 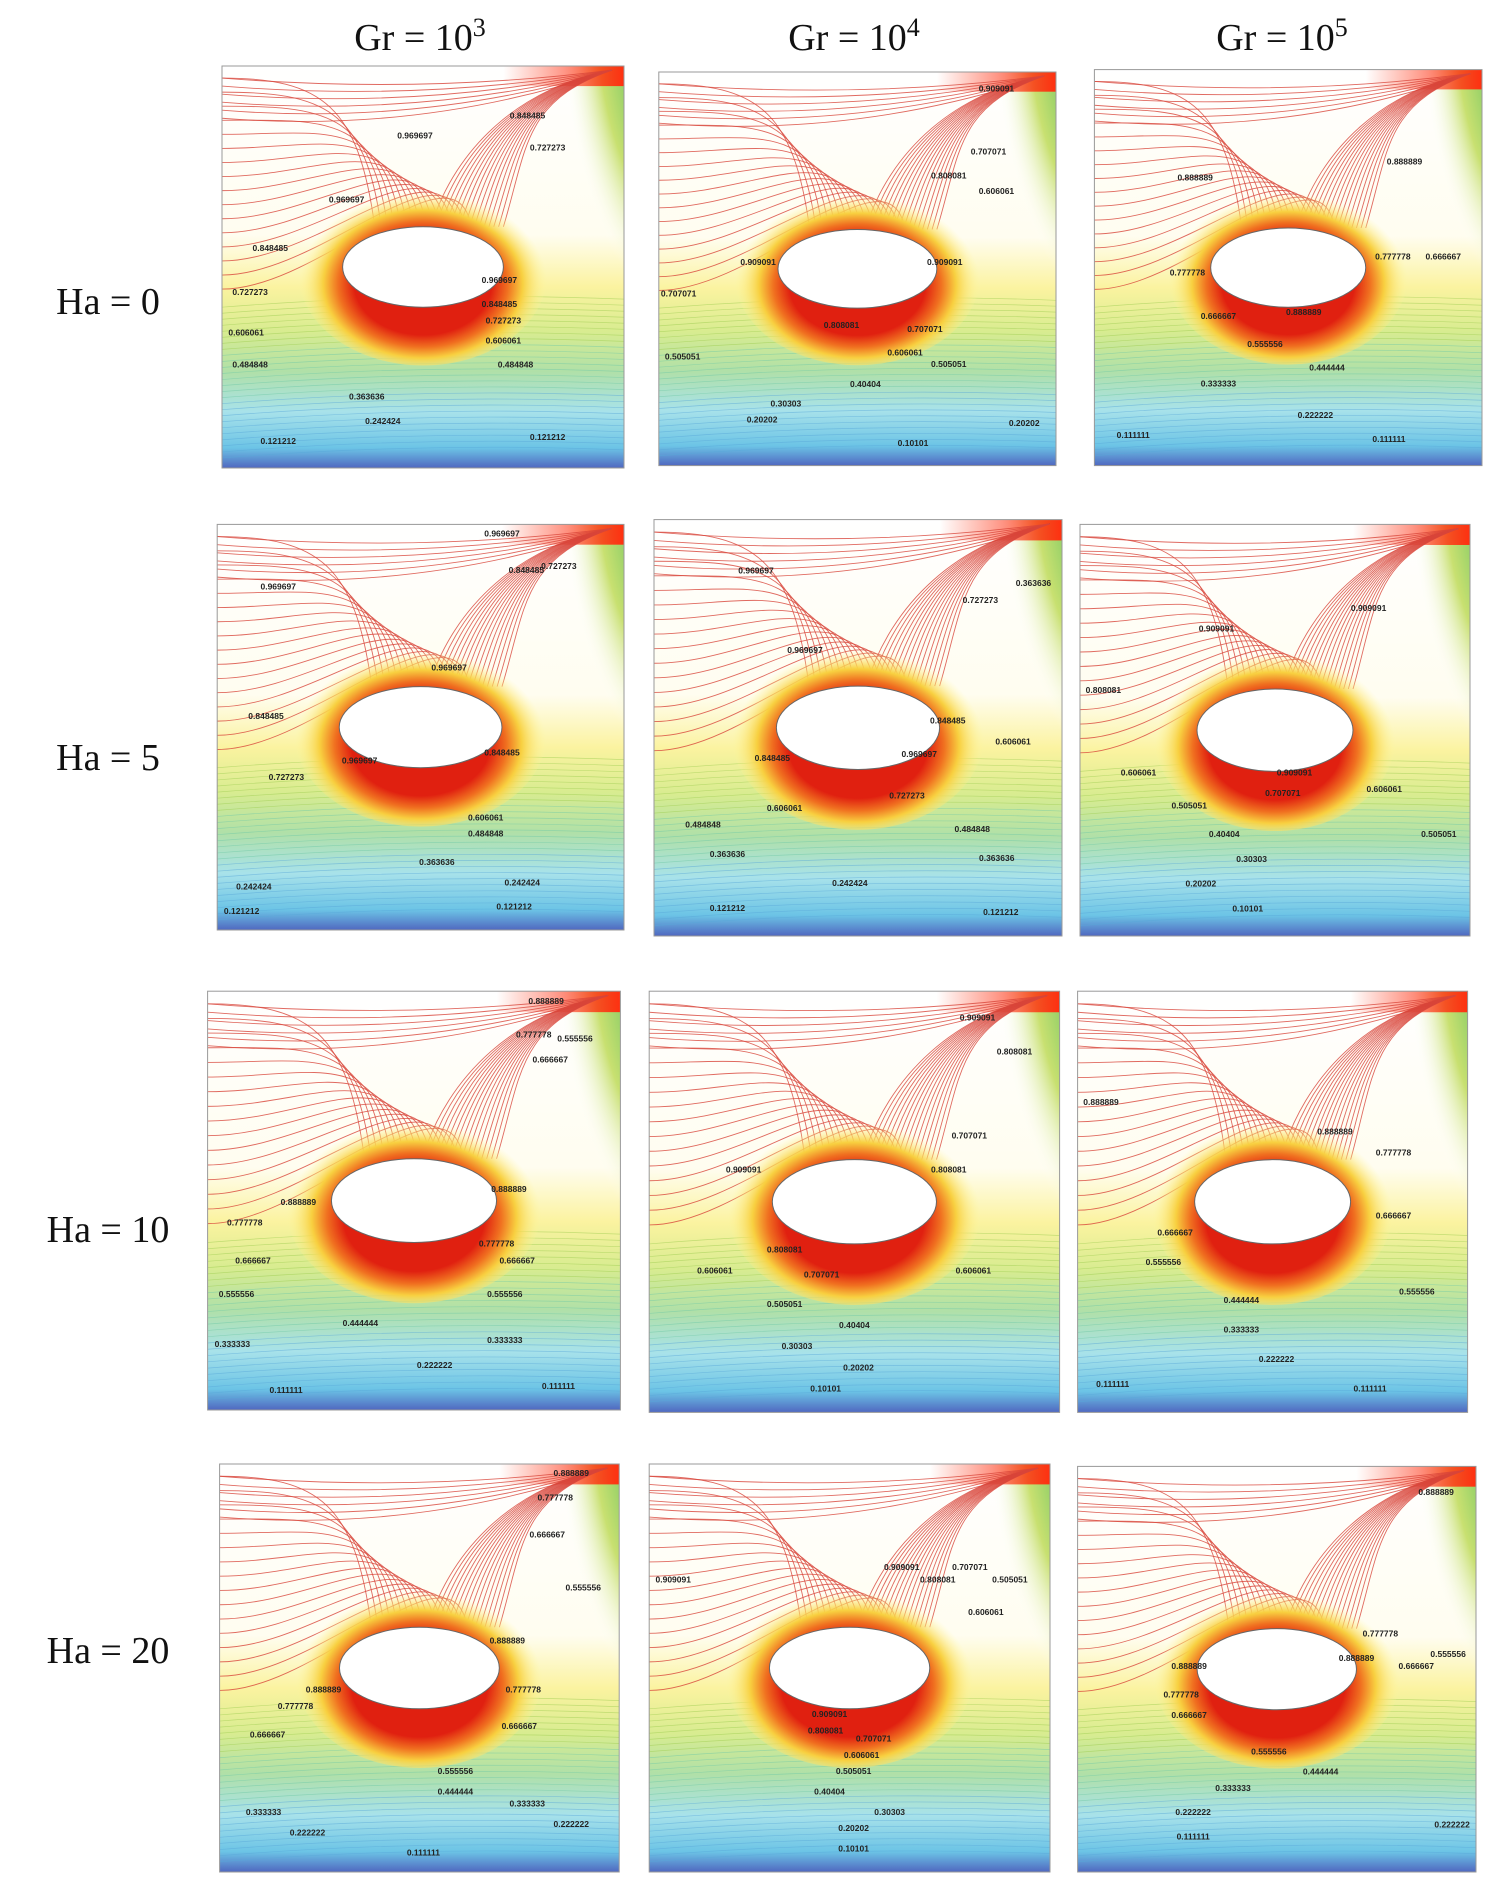 What do you see at coordinates (572, 1824) in the screenshot?
I see `contour-label: 0.222222` at bounding box center [572, 1824].